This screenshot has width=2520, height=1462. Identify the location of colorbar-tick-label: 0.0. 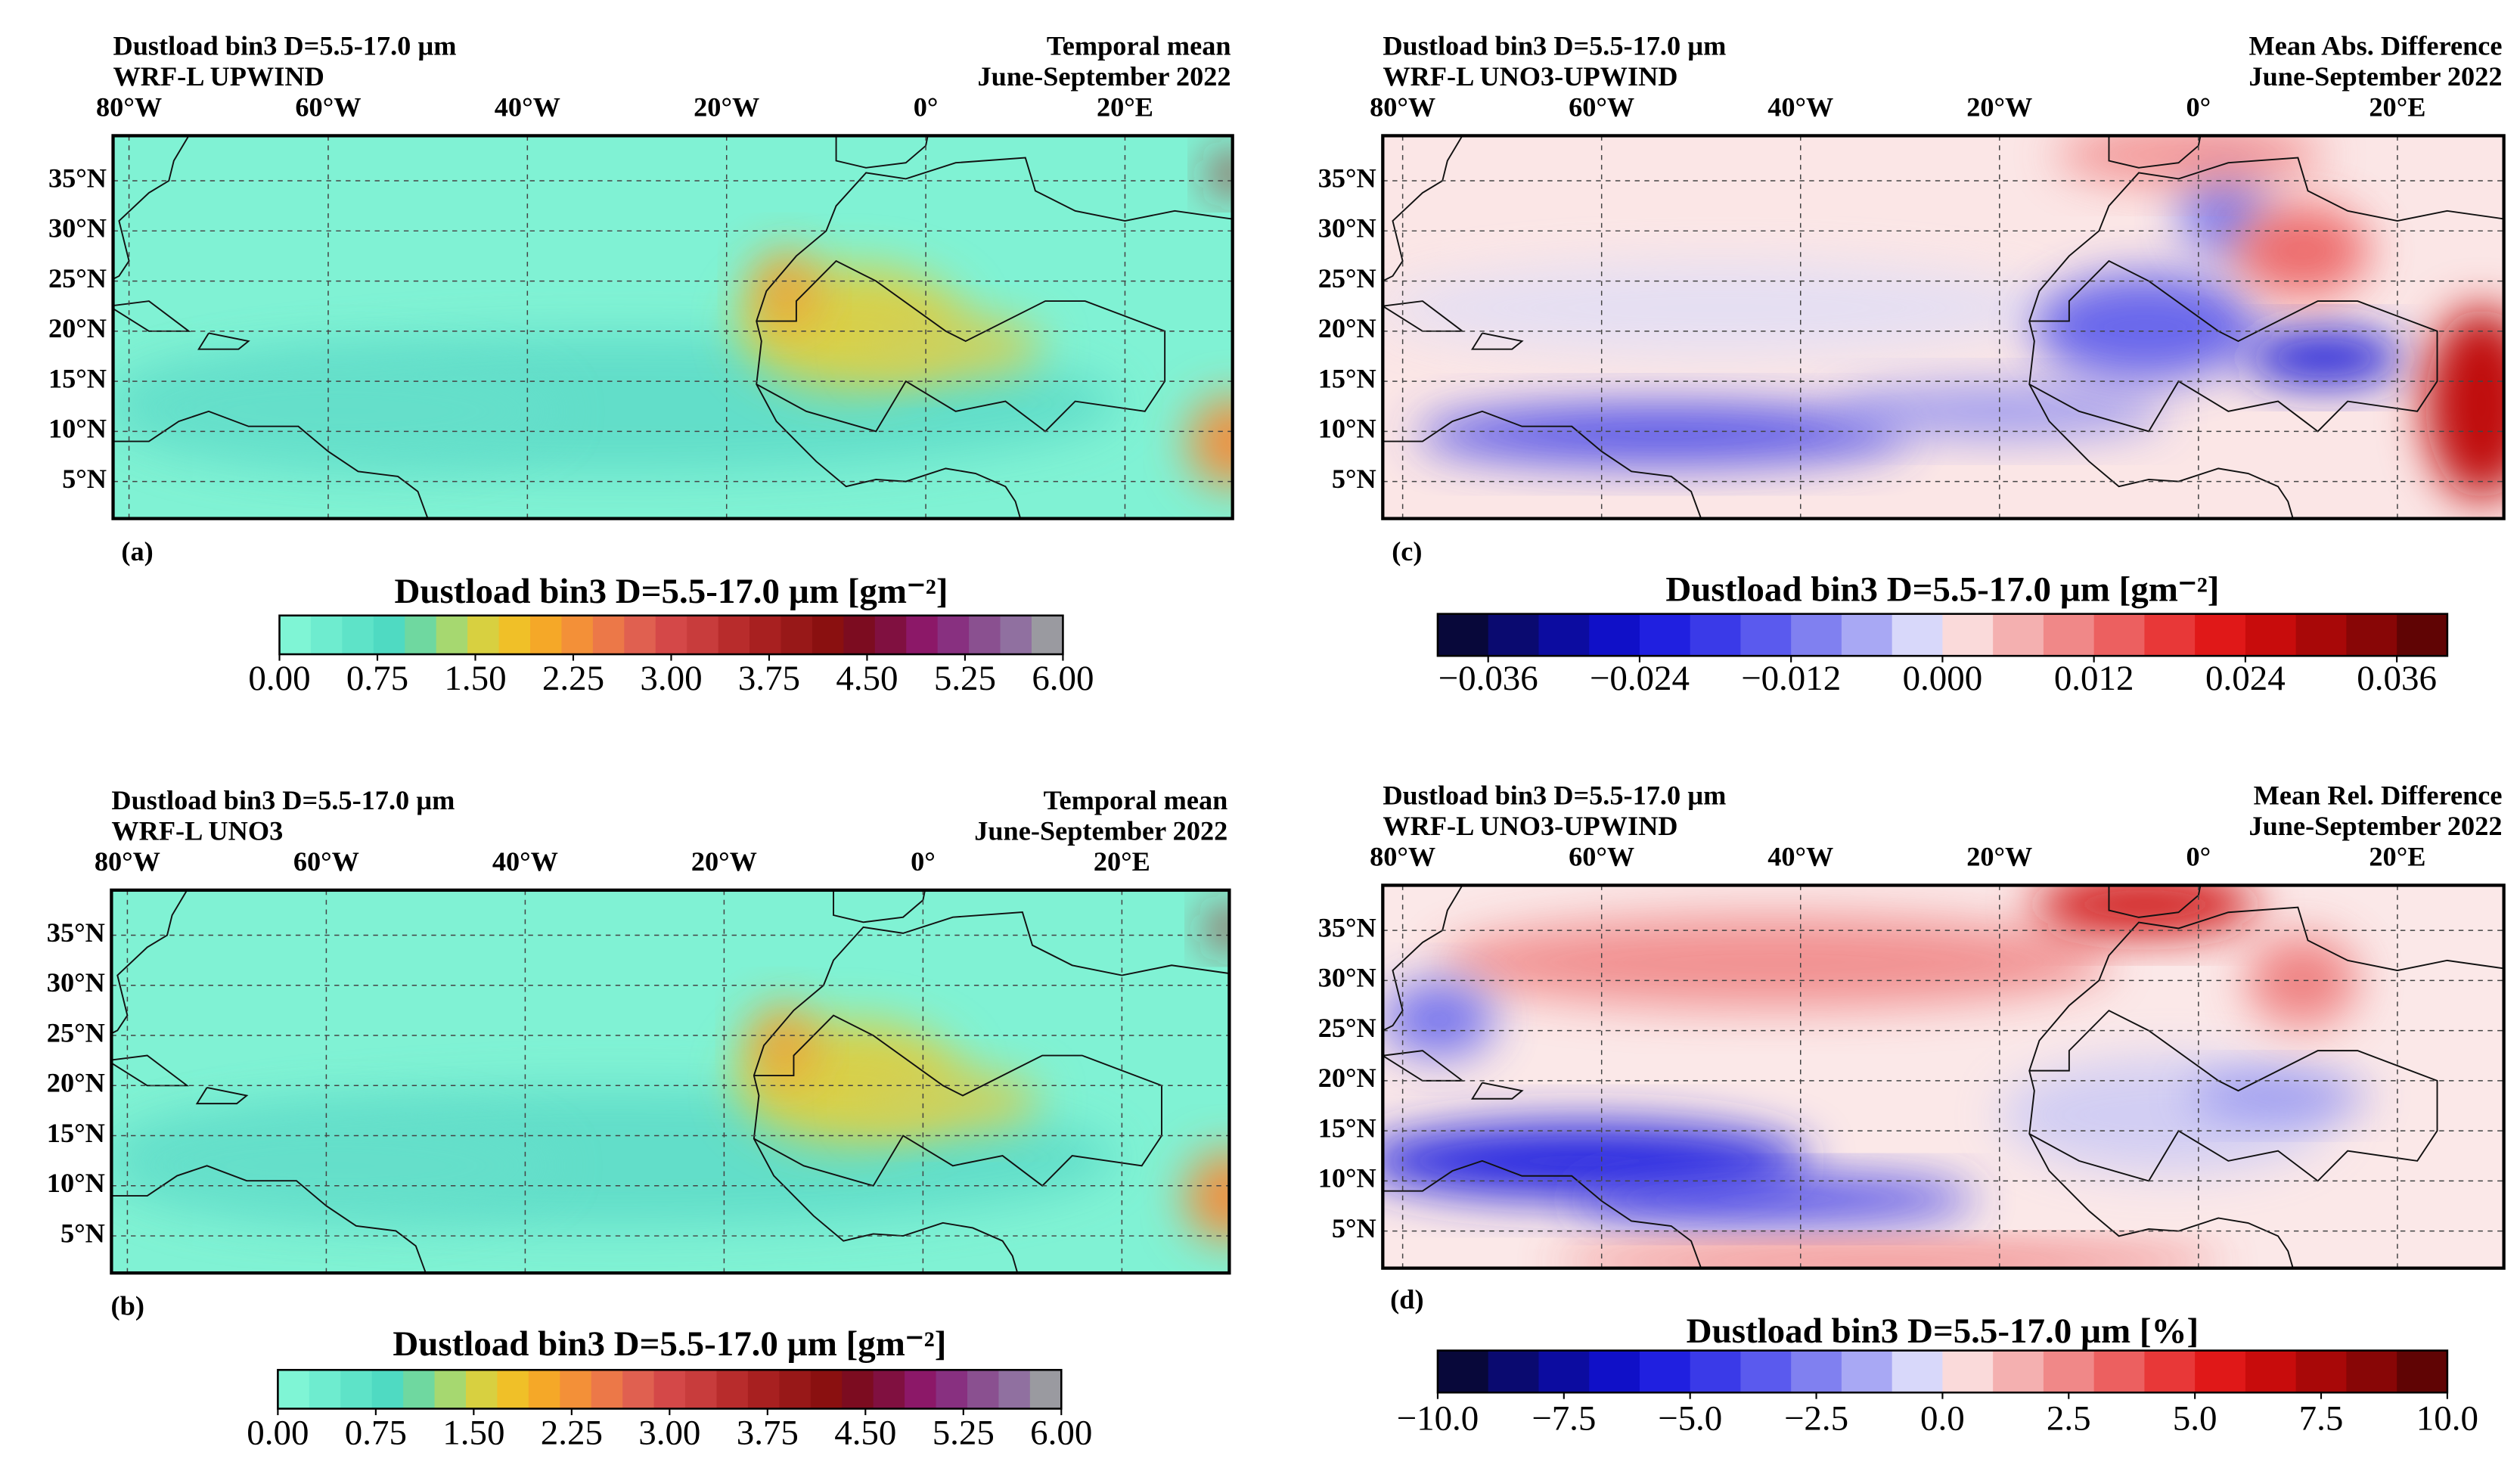
(1942, 1418).